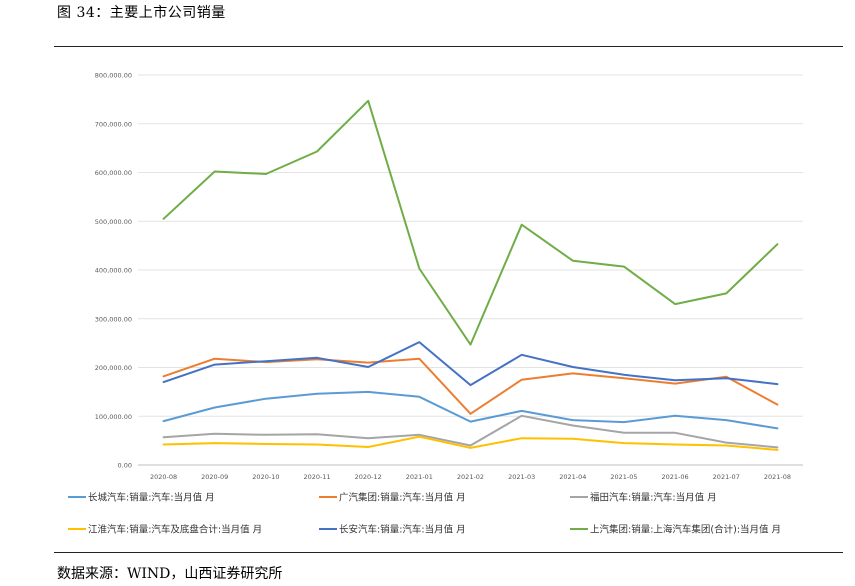 This screenshot has width=855, height=586. What do you see at coordinates (653, 498) in the screenshot?
I see `legend-label: 福田汽车:销量:汽车:当月值 月` at bounding box center [653, 498].